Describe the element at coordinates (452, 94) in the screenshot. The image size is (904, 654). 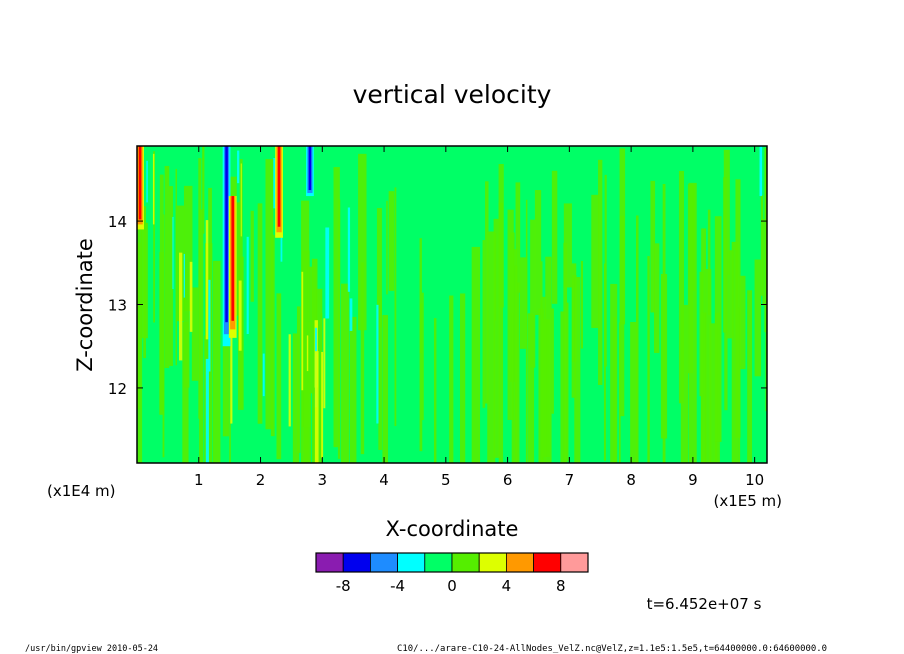
I see `chart-title: vertical velocity` at that location.